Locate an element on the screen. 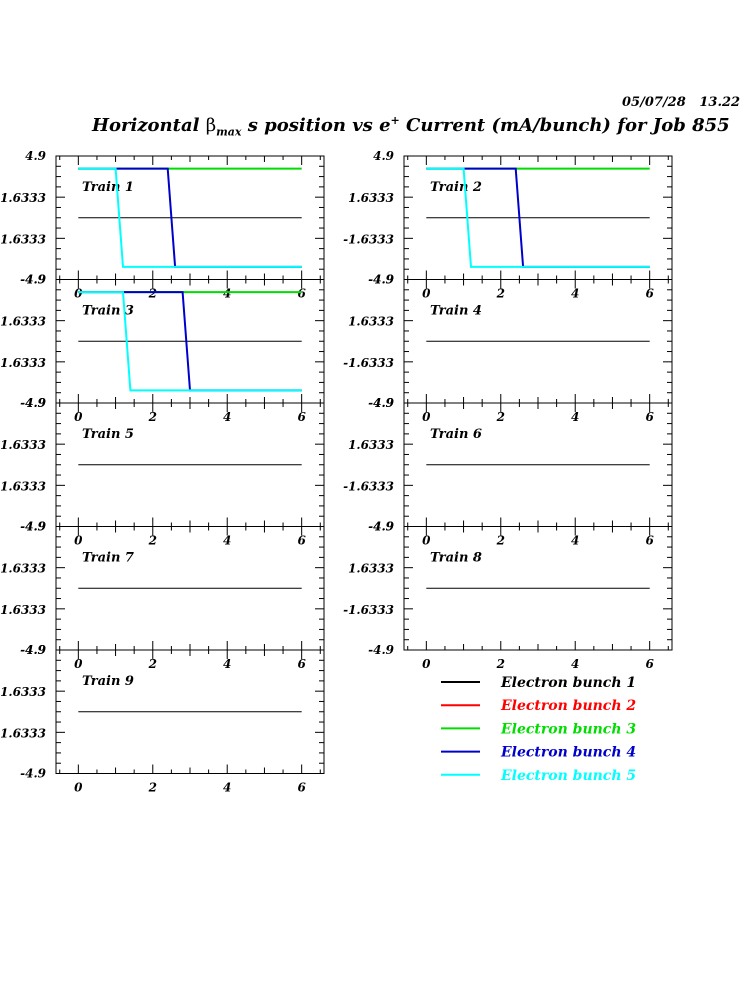 This screenshot has width=750, height=1000. legend-label: Electron bunch 5 is located at coordinates (568, 776).